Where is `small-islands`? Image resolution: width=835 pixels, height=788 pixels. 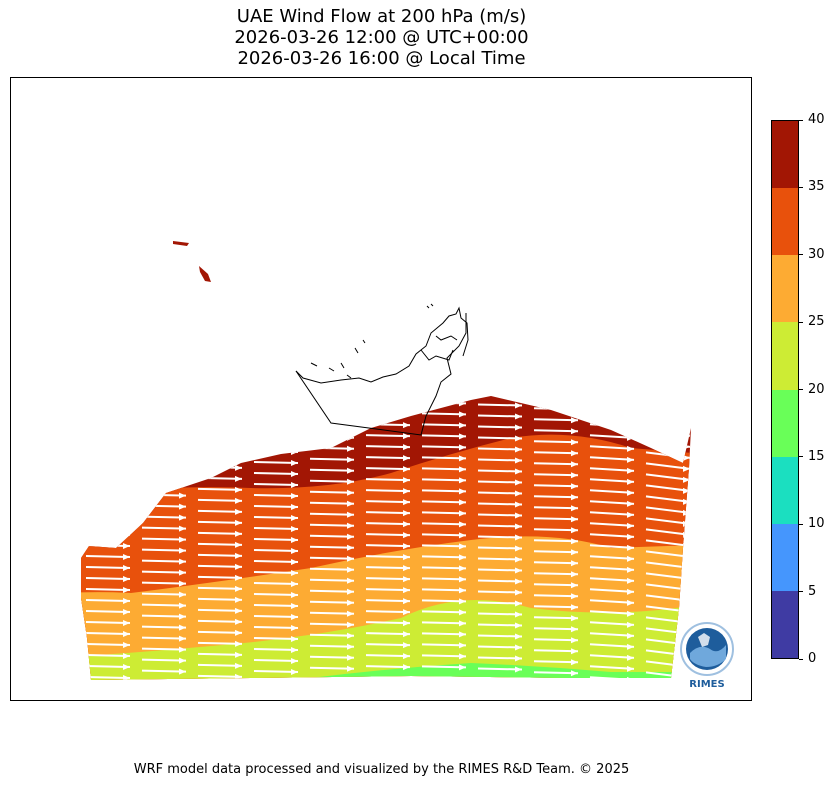 small-islands is located at coordinates (192, 261).